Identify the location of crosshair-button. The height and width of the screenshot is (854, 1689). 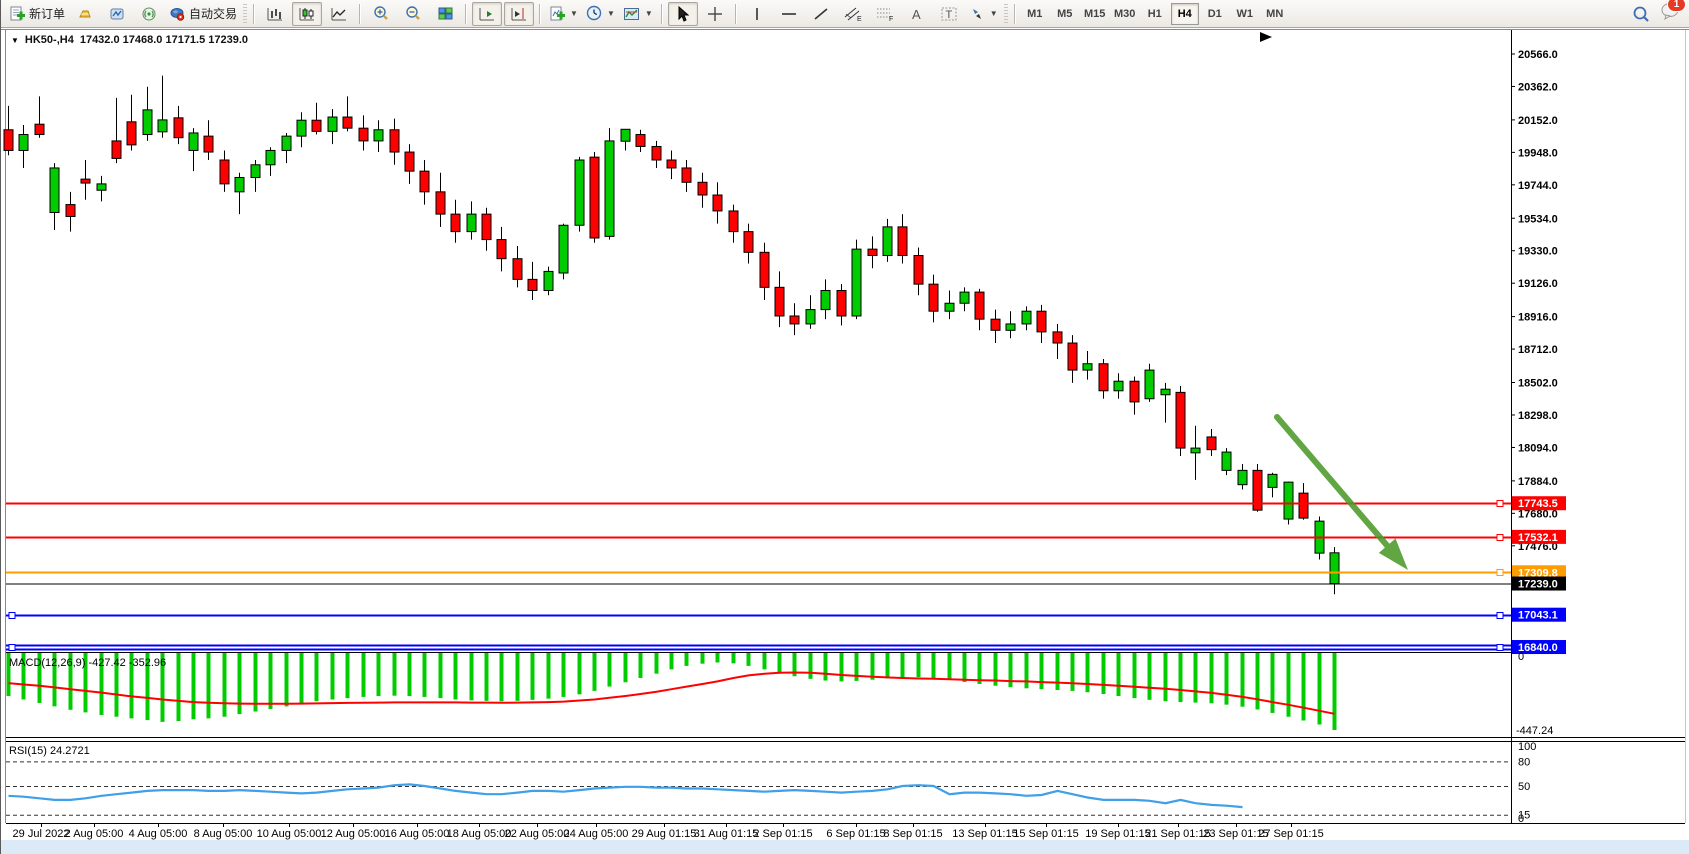
(715, 14).